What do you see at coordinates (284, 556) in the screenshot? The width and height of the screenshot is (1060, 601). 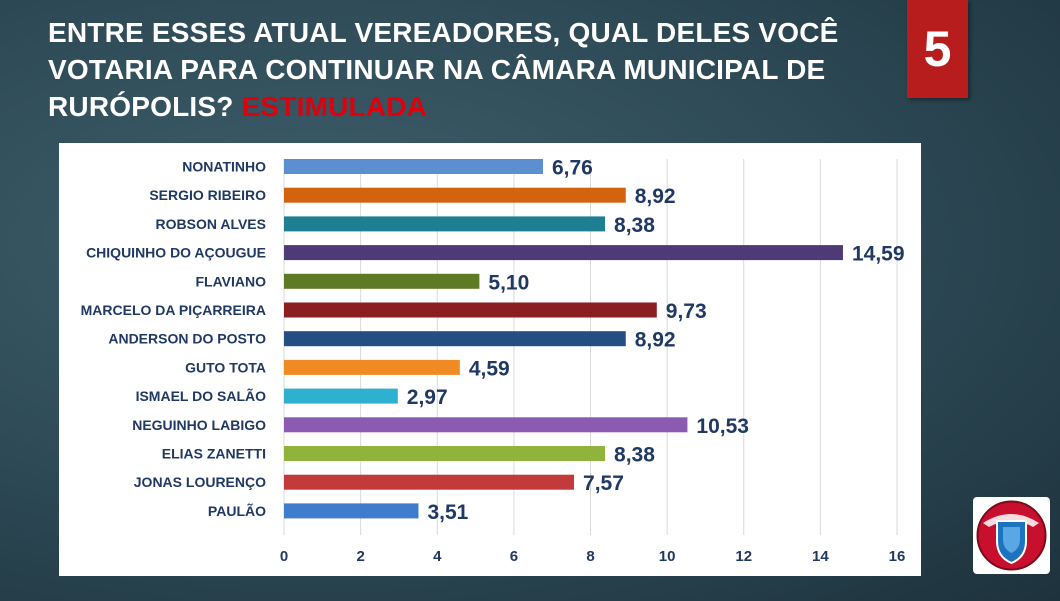 I see `x-tick-label: 0` at bounding box center [284, 556].